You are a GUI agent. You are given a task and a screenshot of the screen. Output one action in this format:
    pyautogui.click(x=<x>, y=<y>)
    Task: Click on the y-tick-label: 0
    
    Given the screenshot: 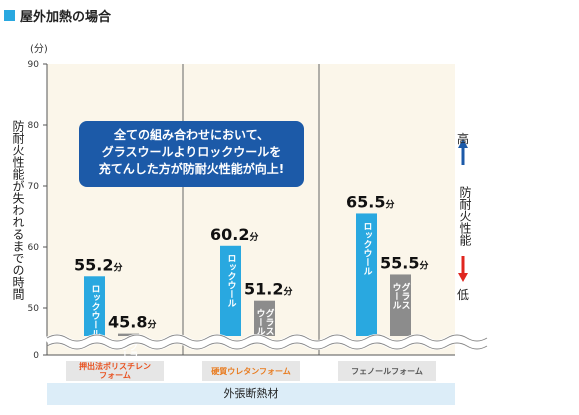 What is the action you would take?
    pyautogui.click(x=36, y=356)
    